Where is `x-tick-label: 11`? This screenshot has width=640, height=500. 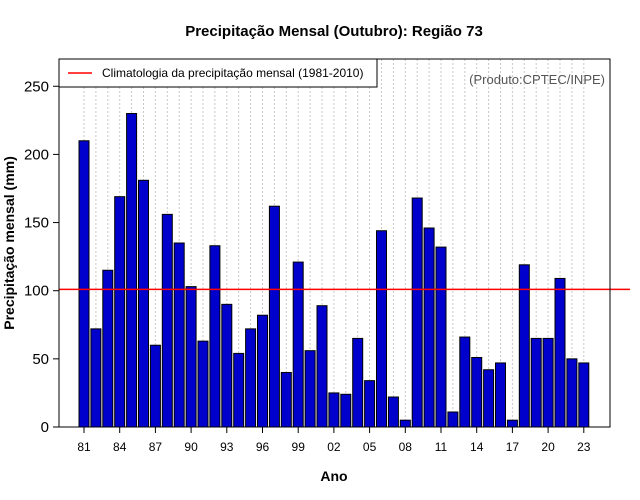 x-tick-label: 11 is located at coordinates (441, 447).